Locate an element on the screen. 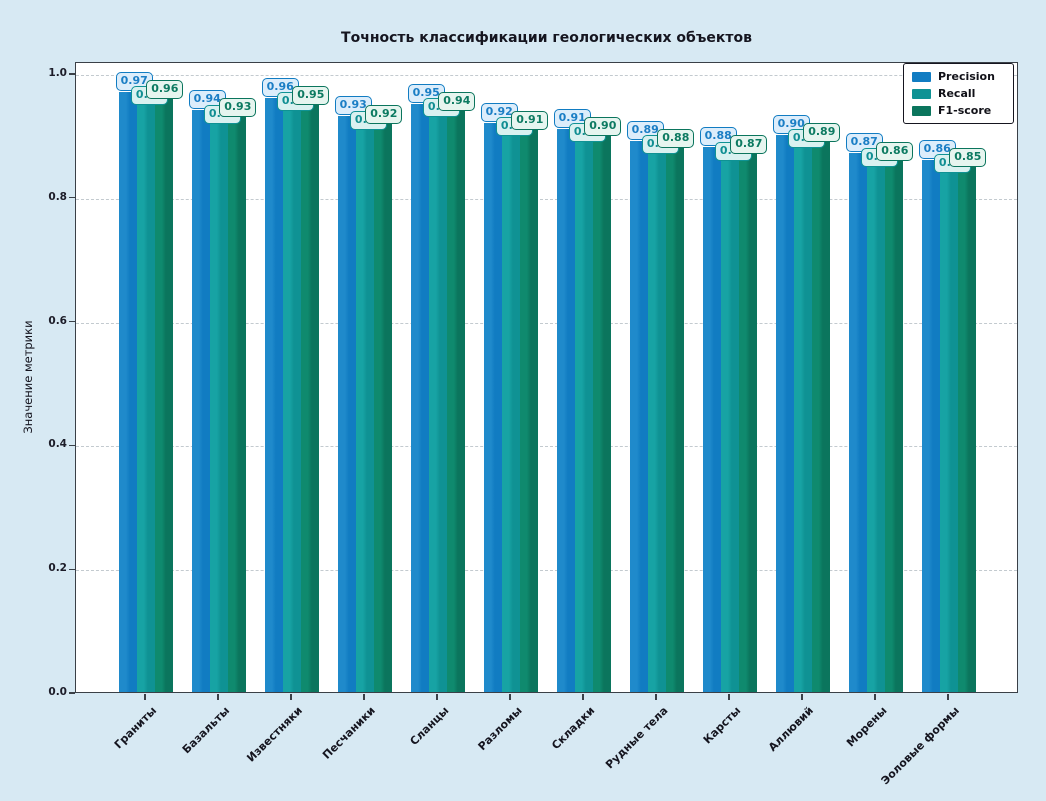  y-tick-label: 1.0 is located at coordinates (57, 73).